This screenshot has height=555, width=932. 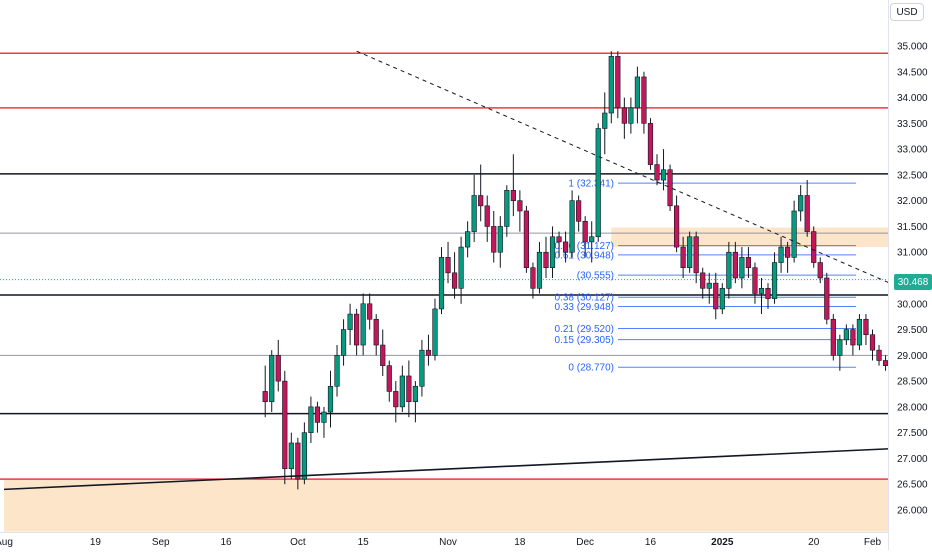 What do you see at coordinates (912, 382) in the screenshot?
I see `y-tick-label: 28.500` at bounding box center [912, 382].